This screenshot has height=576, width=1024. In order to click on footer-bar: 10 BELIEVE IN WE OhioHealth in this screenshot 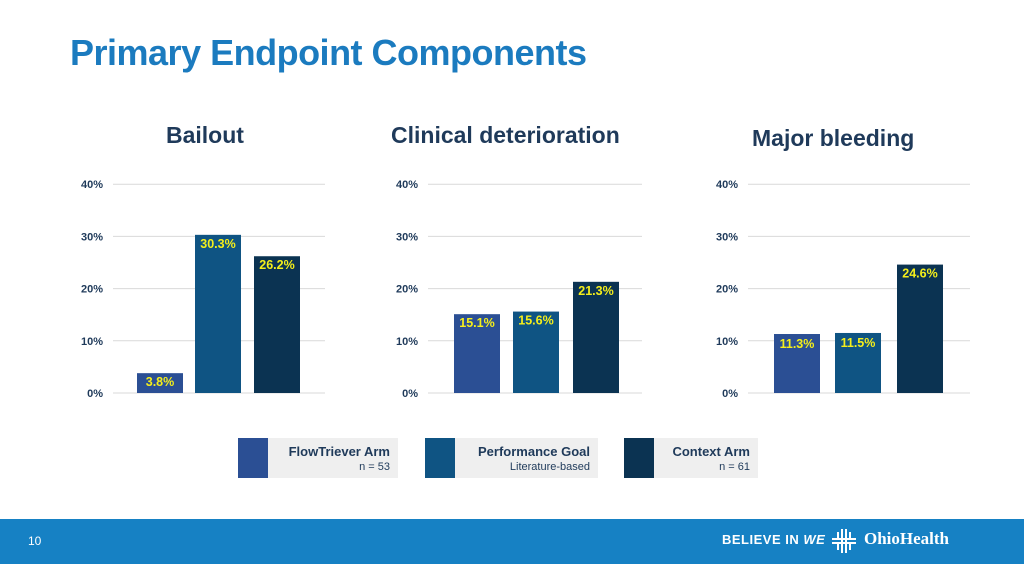, I will do `click(512, 541)`.